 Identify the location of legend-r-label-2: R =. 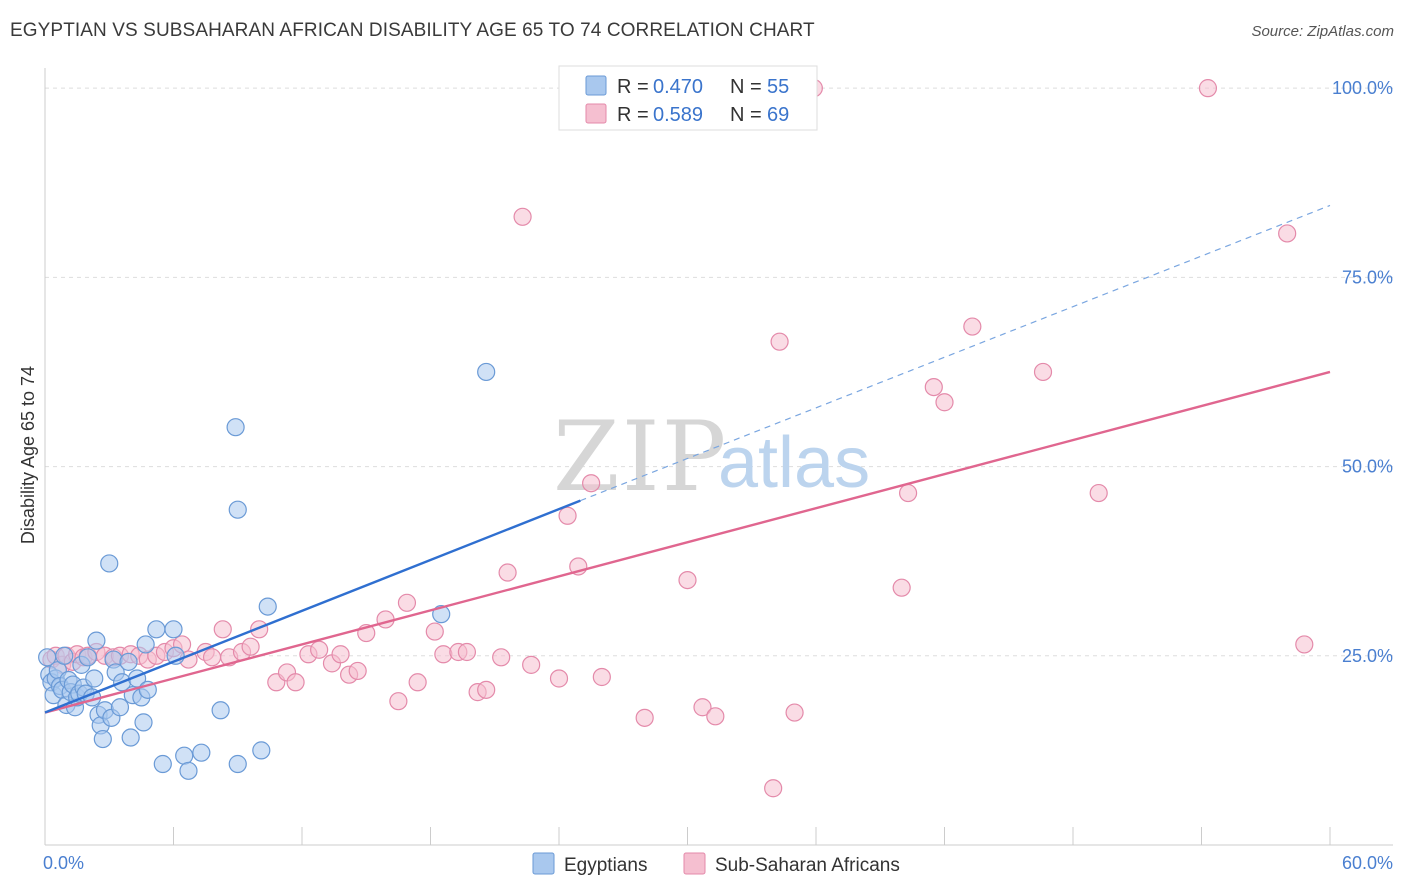
(633, 115).